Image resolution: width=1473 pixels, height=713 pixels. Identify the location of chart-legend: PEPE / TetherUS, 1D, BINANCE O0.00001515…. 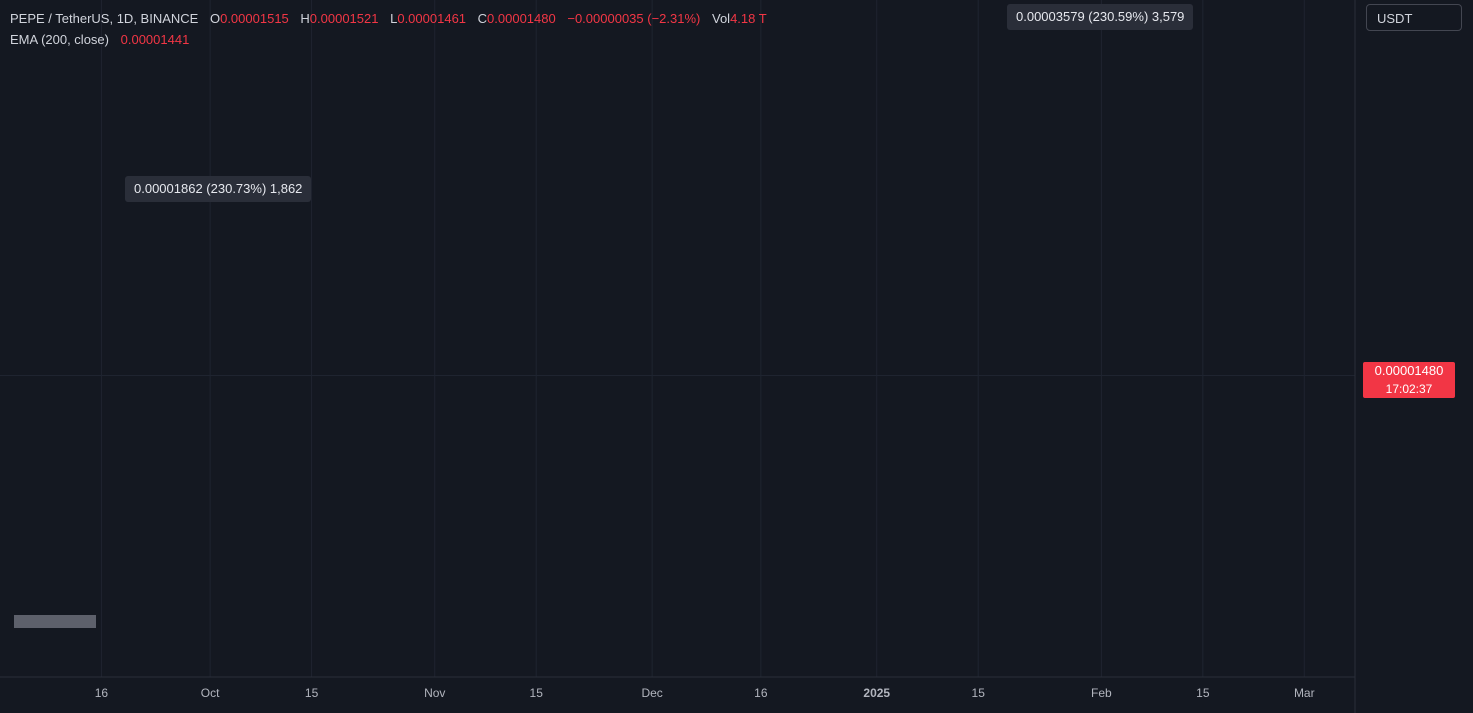
(388, 29).